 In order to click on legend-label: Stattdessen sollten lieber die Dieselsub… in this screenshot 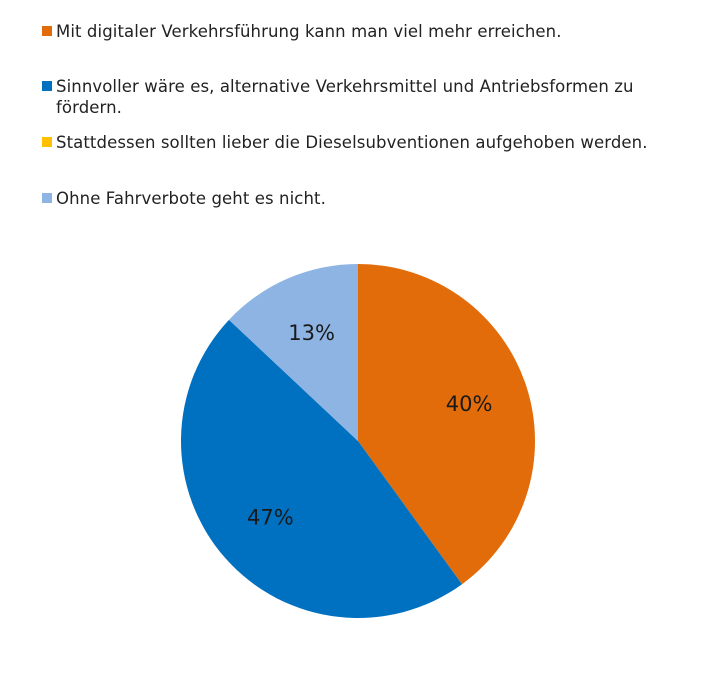, I will do `click(352, 142)`.